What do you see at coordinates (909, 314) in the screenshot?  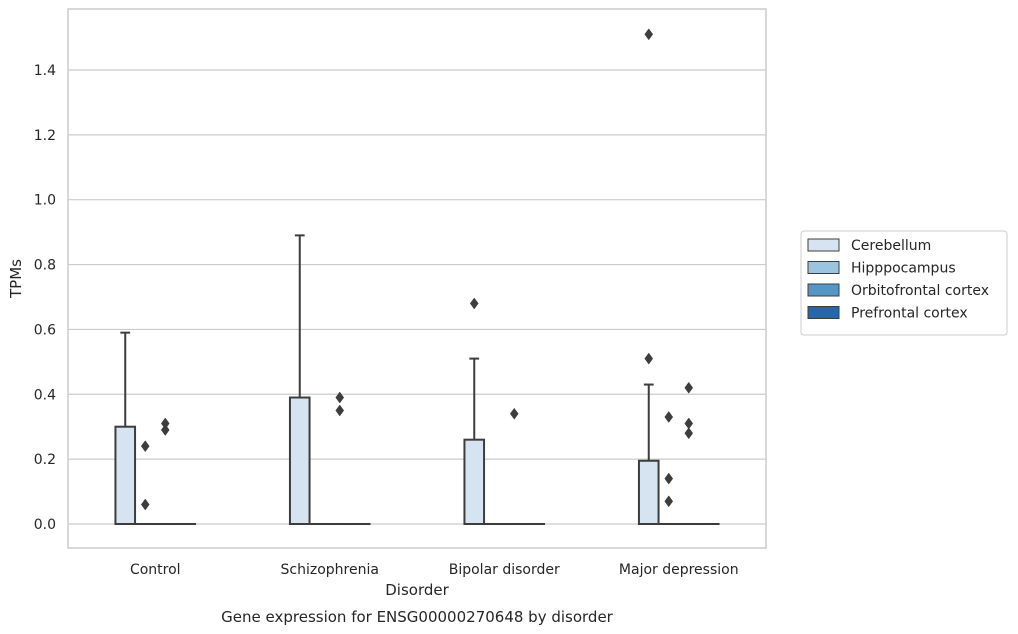 I see `legend-label: Prefrontal cortex` at bounding box center [909, 314].